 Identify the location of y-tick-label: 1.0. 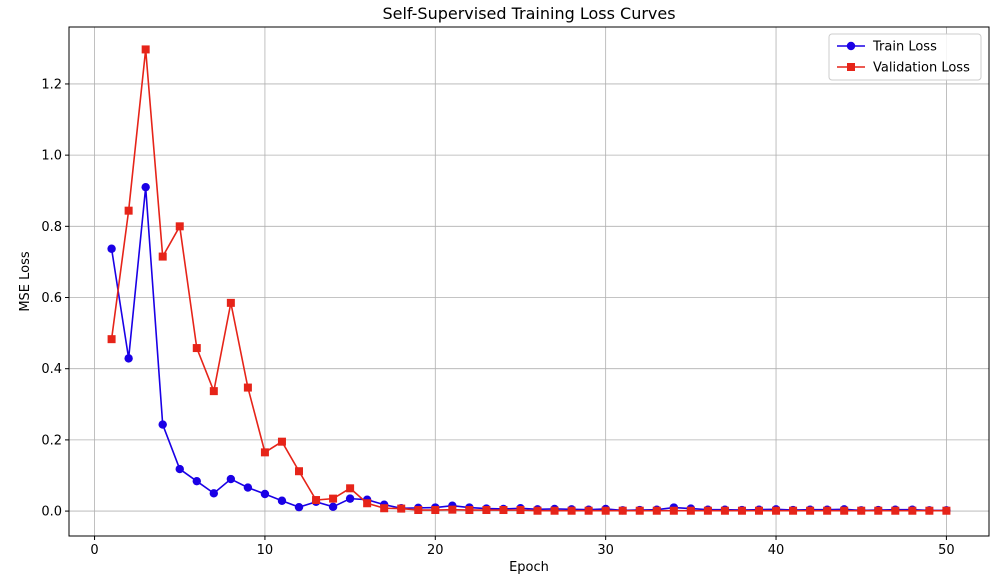
(51, 156).